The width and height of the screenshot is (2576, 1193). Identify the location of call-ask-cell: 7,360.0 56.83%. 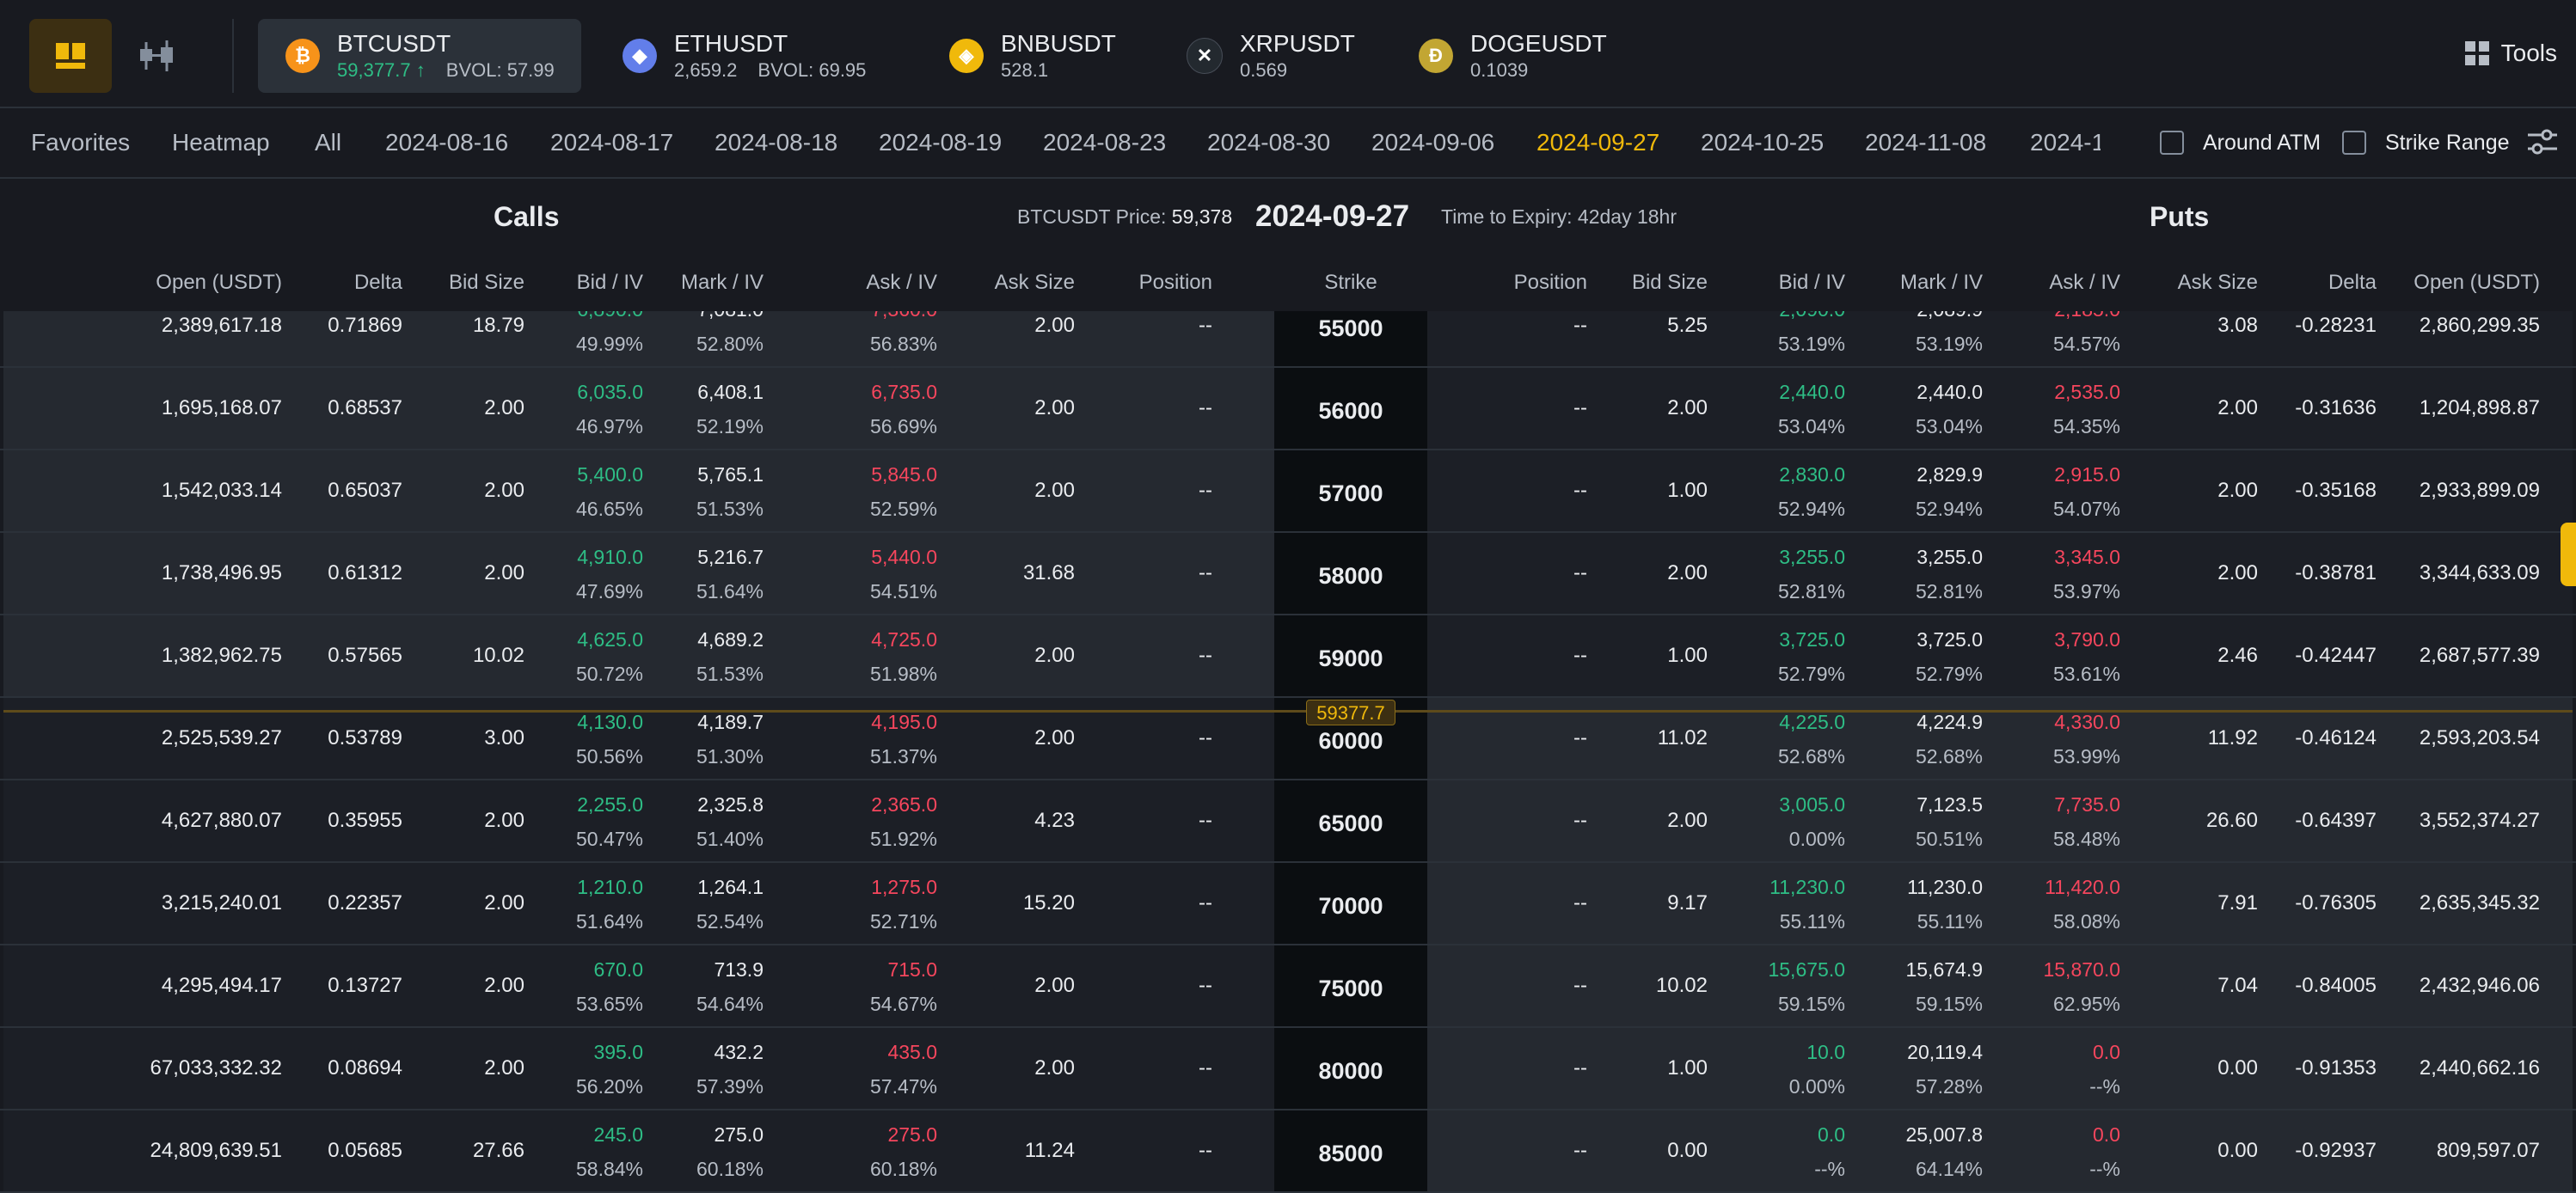
(904, 336).